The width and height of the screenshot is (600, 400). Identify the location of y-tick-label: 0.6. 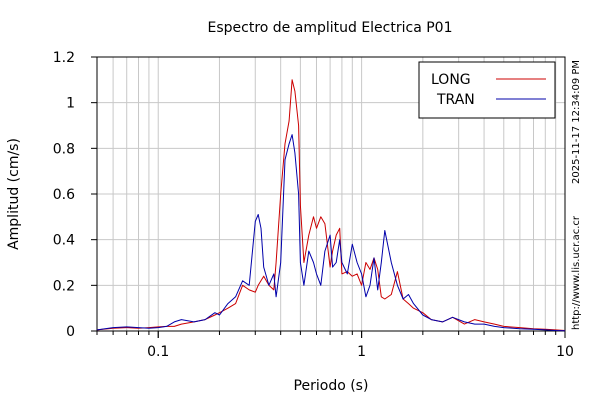
(64, 195).